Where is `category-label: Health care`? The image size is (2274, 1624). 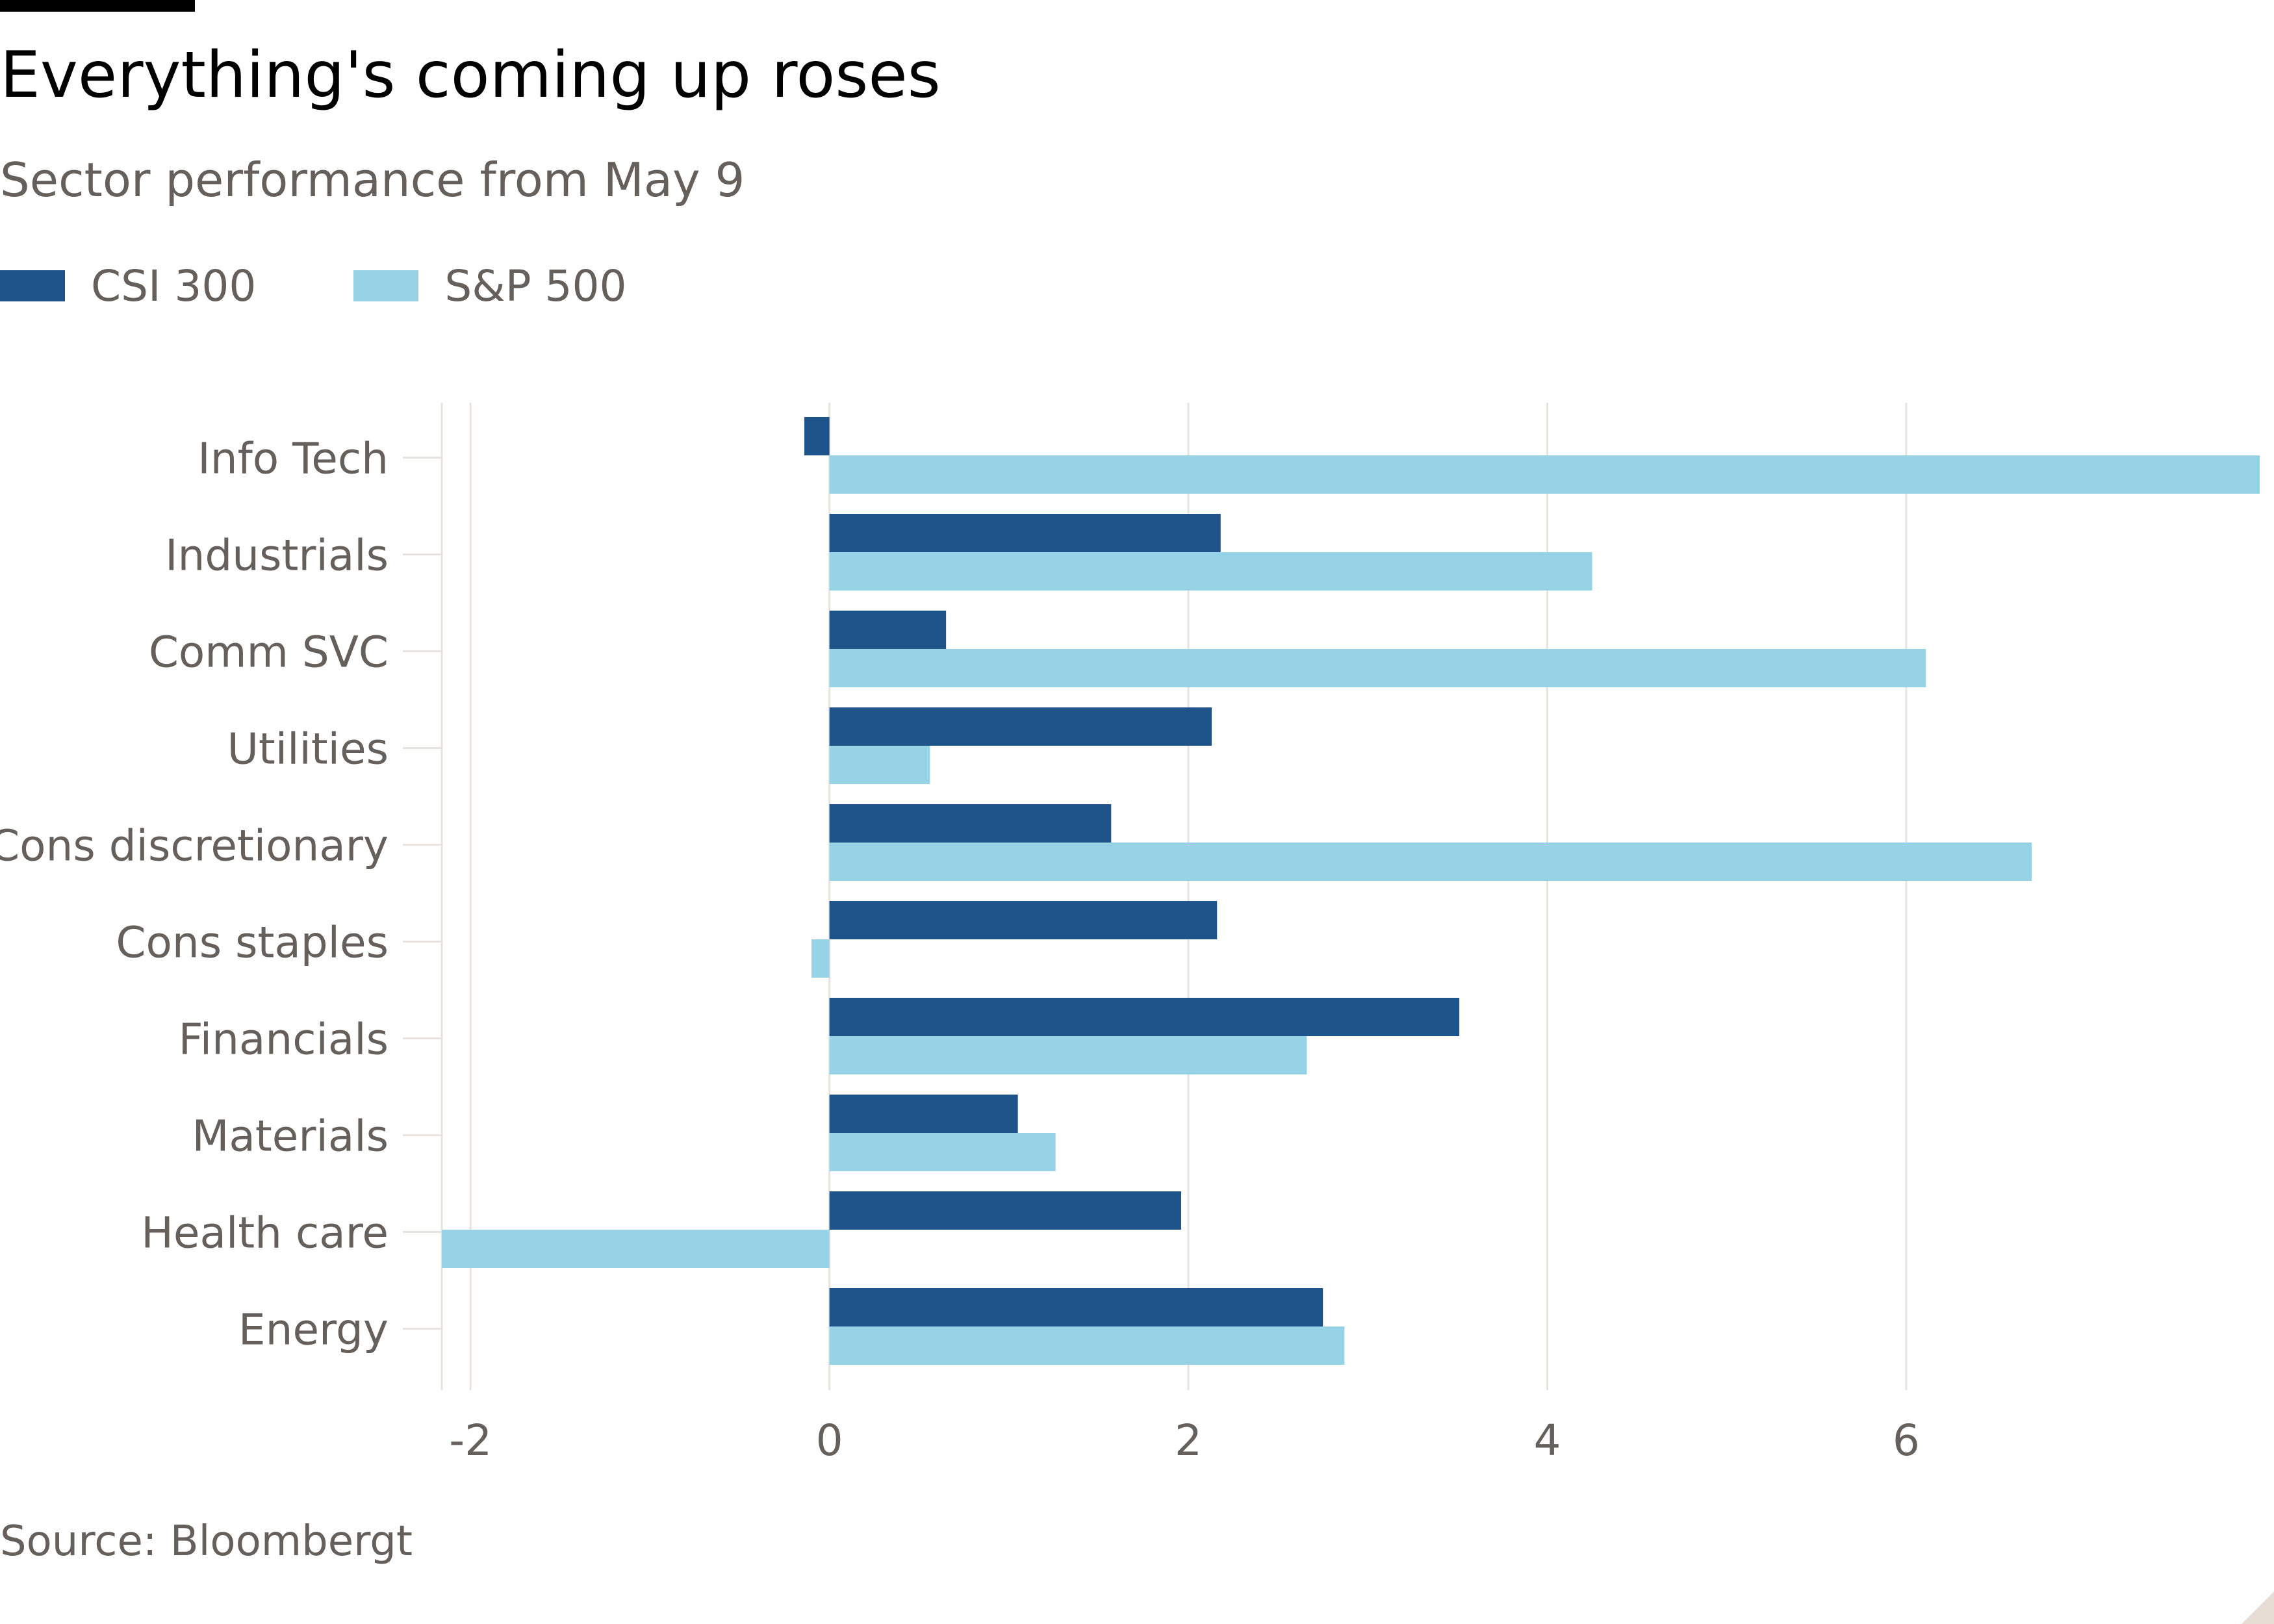 category-label: Health care is located at coordinates (265, 1233).